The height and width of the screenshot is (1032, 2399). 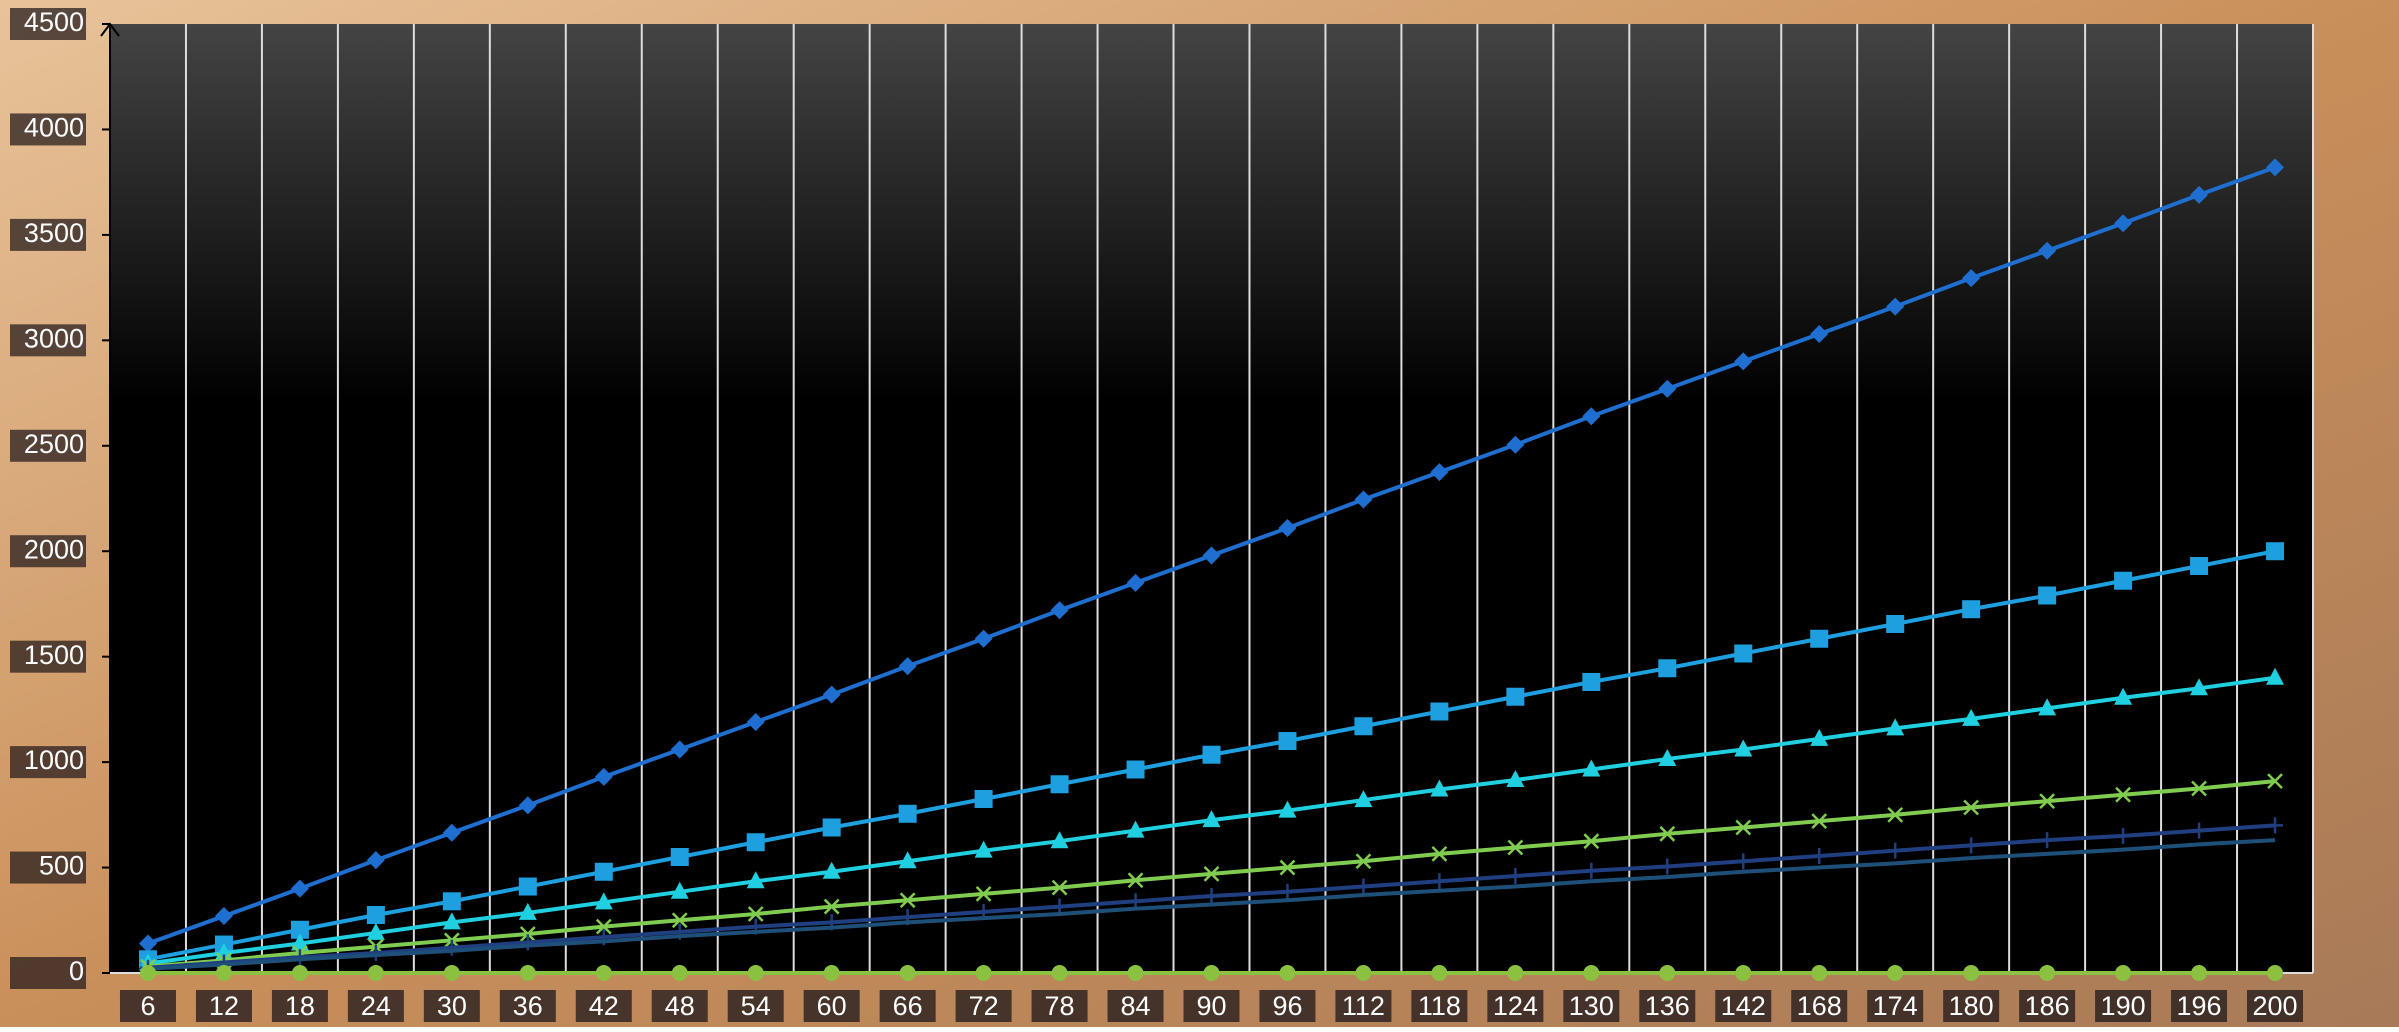 I want to click on y-tick-label: 4500, so click(x=54, y=22).